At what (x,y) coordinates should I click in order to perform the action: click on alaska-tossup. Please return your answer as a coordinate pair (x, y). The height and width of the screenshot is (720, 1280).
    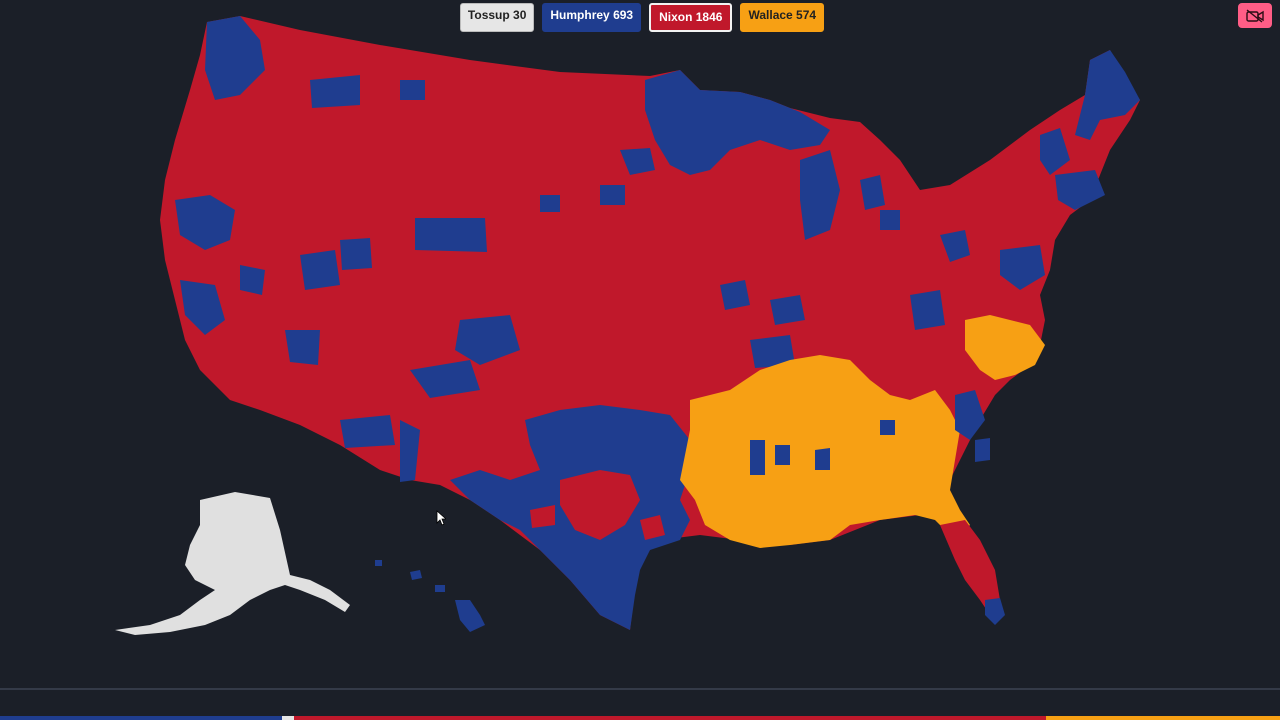
    Looking at the image, I should click on (232, 563).